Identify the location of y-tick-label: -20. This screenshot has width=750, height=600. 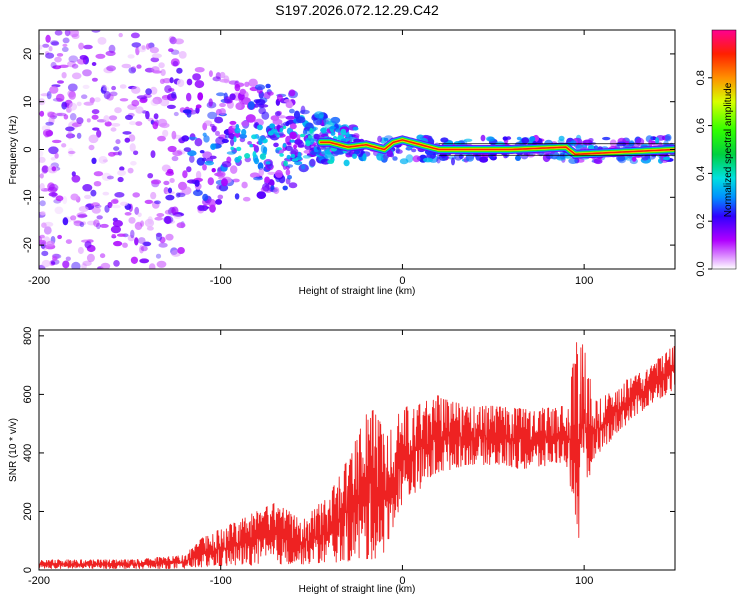
(28, 245).